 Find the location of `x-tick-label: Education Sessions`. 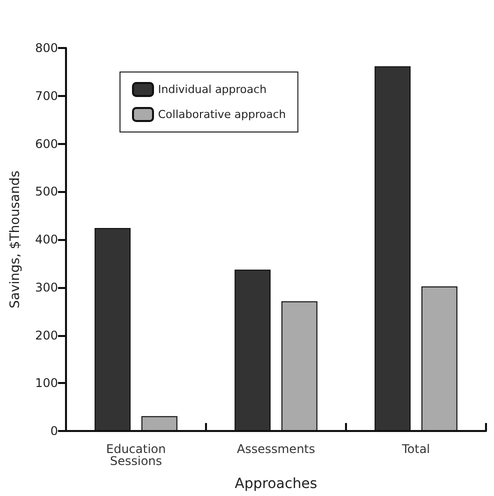

x-tick-label: Education Sessions is located at coordinates (136, 455).